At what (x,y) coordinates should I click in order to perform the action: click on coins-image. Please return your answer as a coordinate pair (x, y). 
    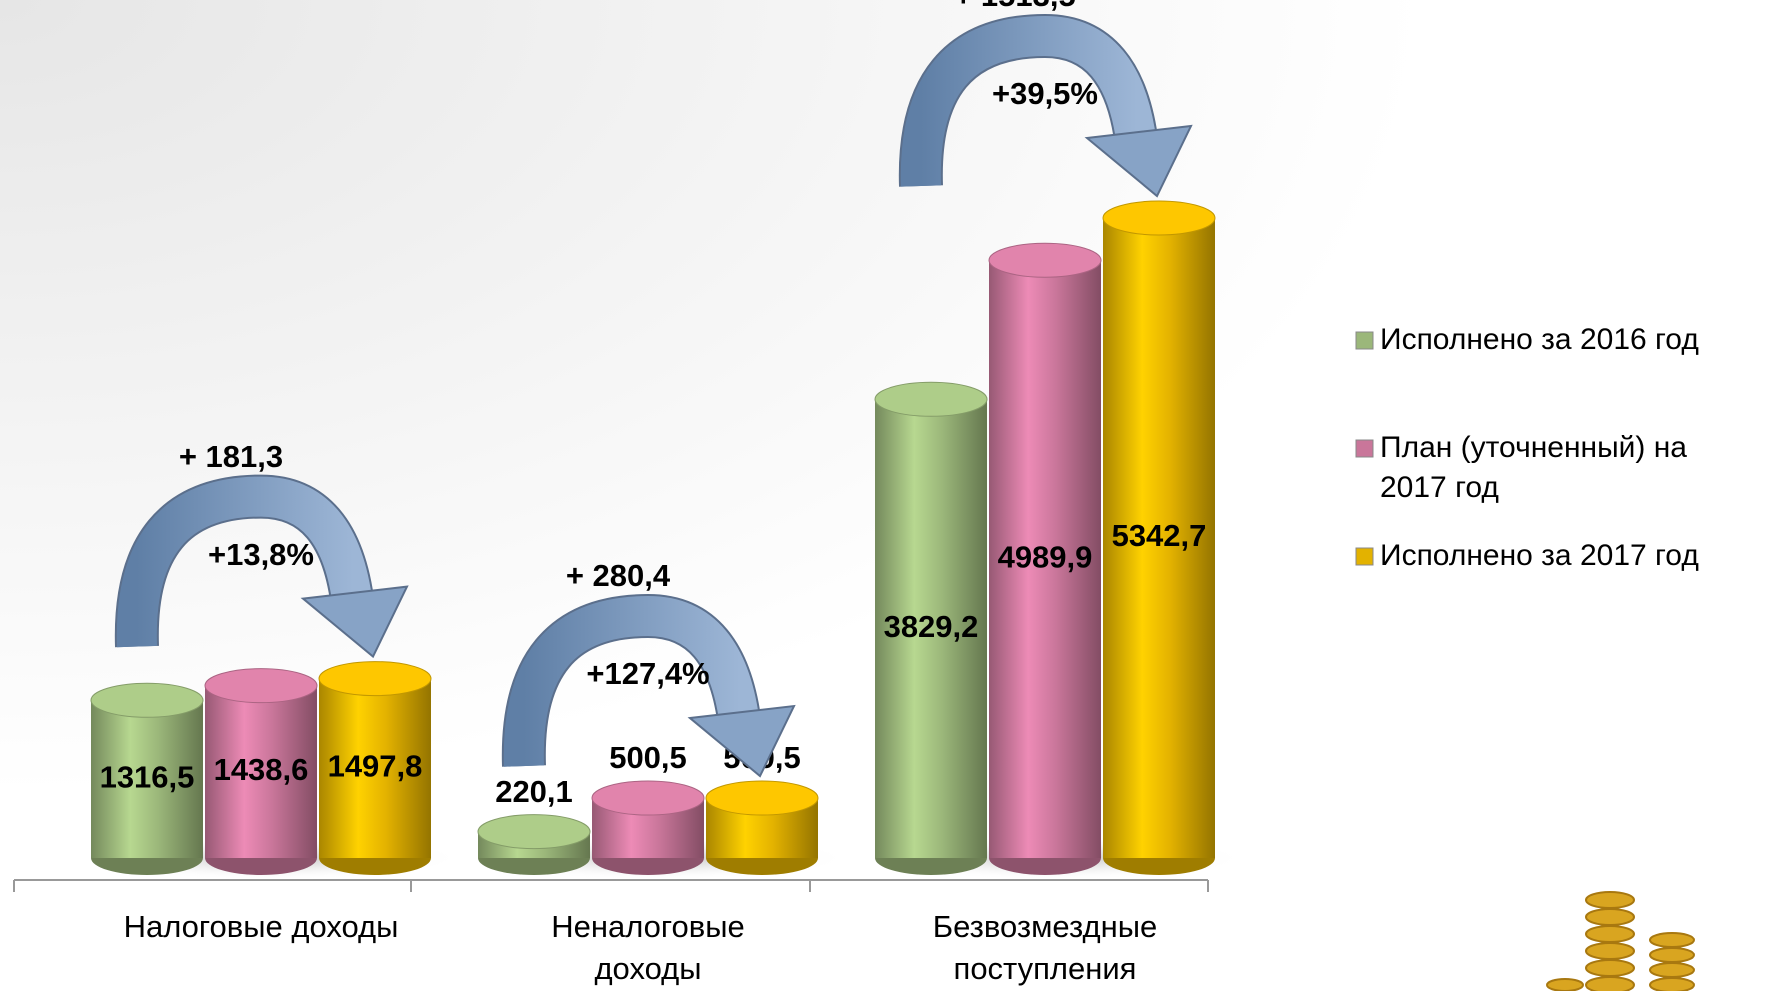
    Looking at the image, I should click on (1620, 941).